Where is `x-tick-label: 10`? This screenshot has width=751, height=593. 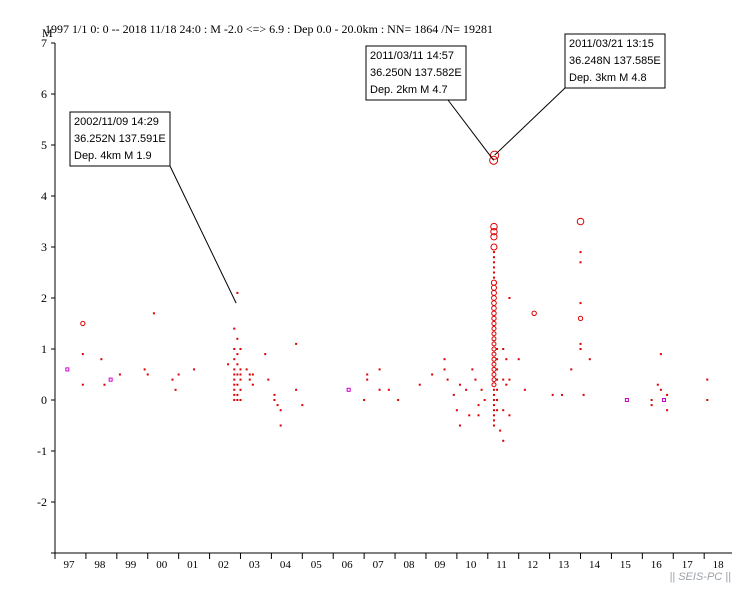
x-tick-label: 10 is located at coordinates (471, 565).